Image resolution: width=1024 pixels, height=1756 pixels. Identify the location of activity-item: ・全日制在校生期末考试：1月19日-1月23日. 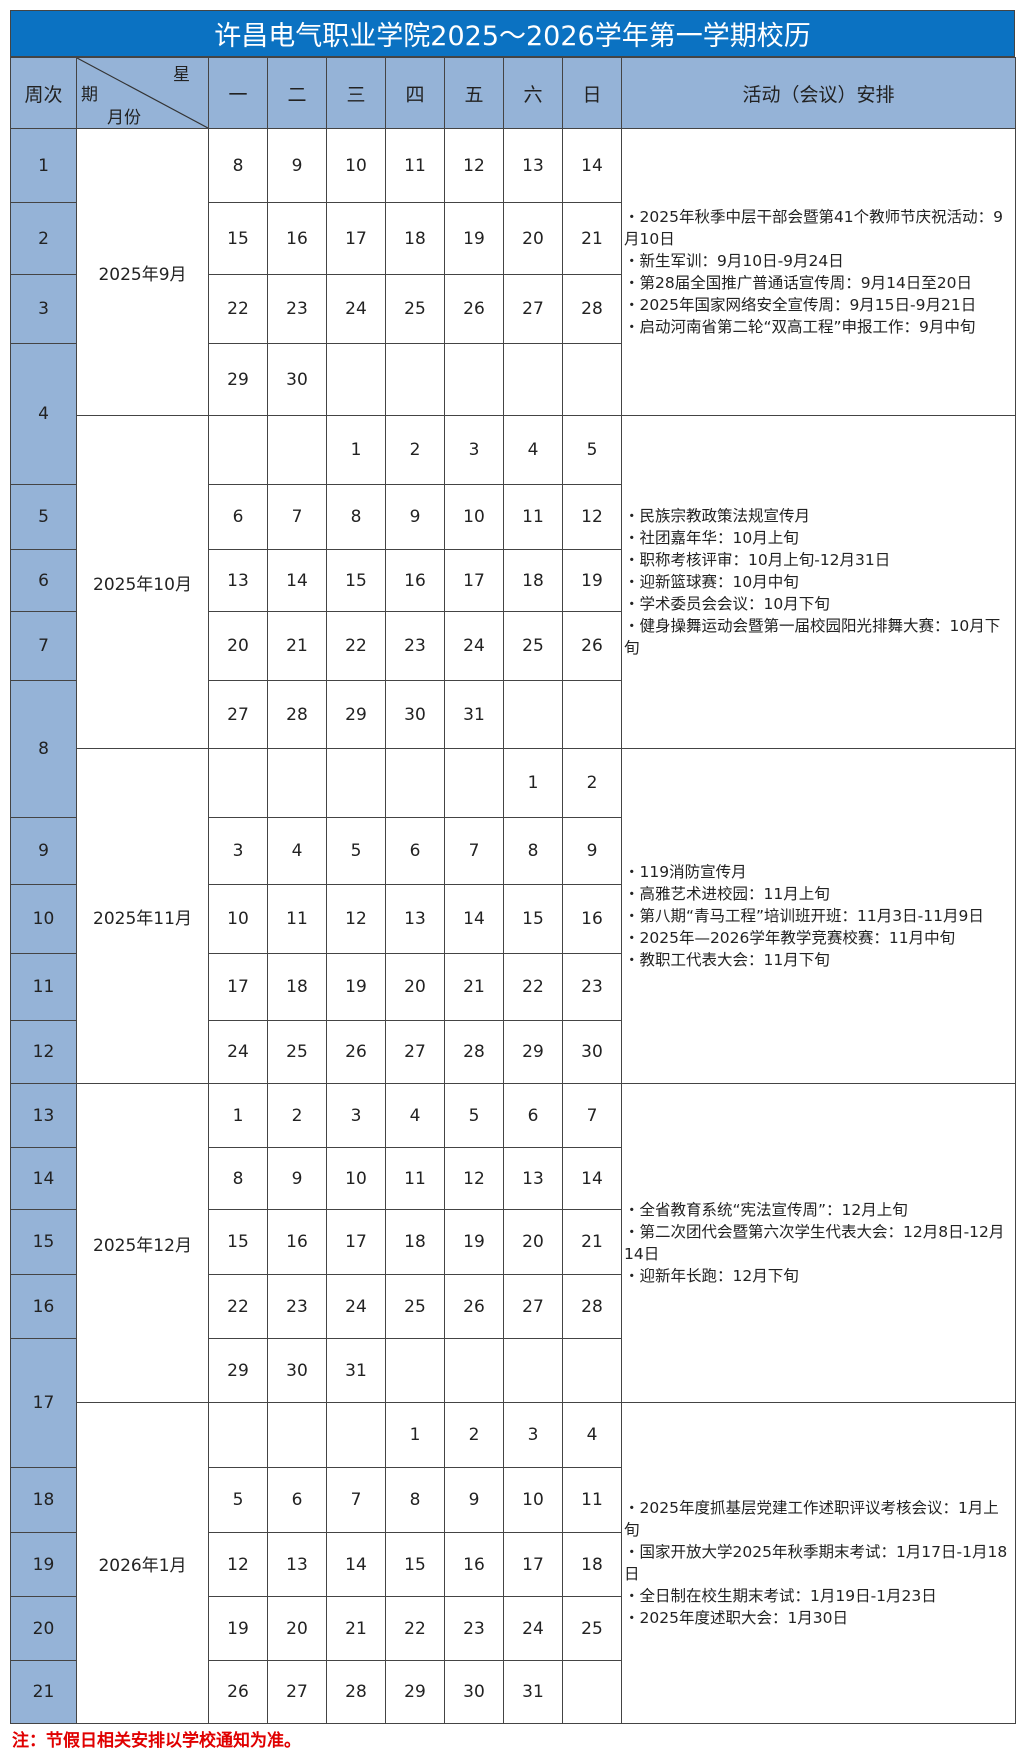
(780, 1596).